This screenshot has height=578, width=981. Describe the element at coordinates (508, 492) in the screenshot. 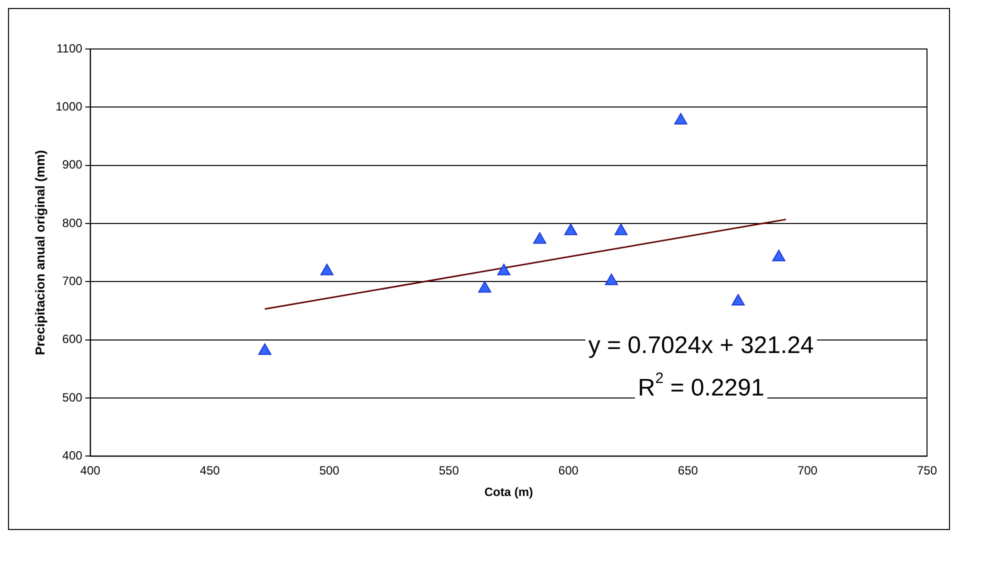

I see `x-axis-title: Cota (m)` at that location.